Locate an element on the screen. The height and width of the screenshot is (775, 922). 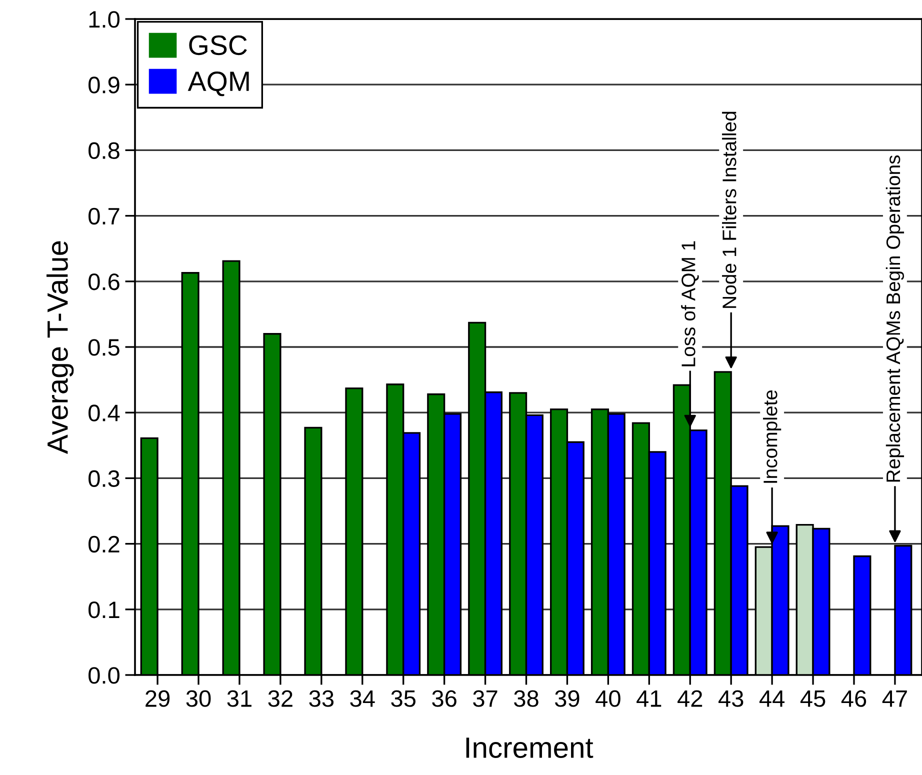
y-tick-label: 0.7 is located at coordinates (104, 216).